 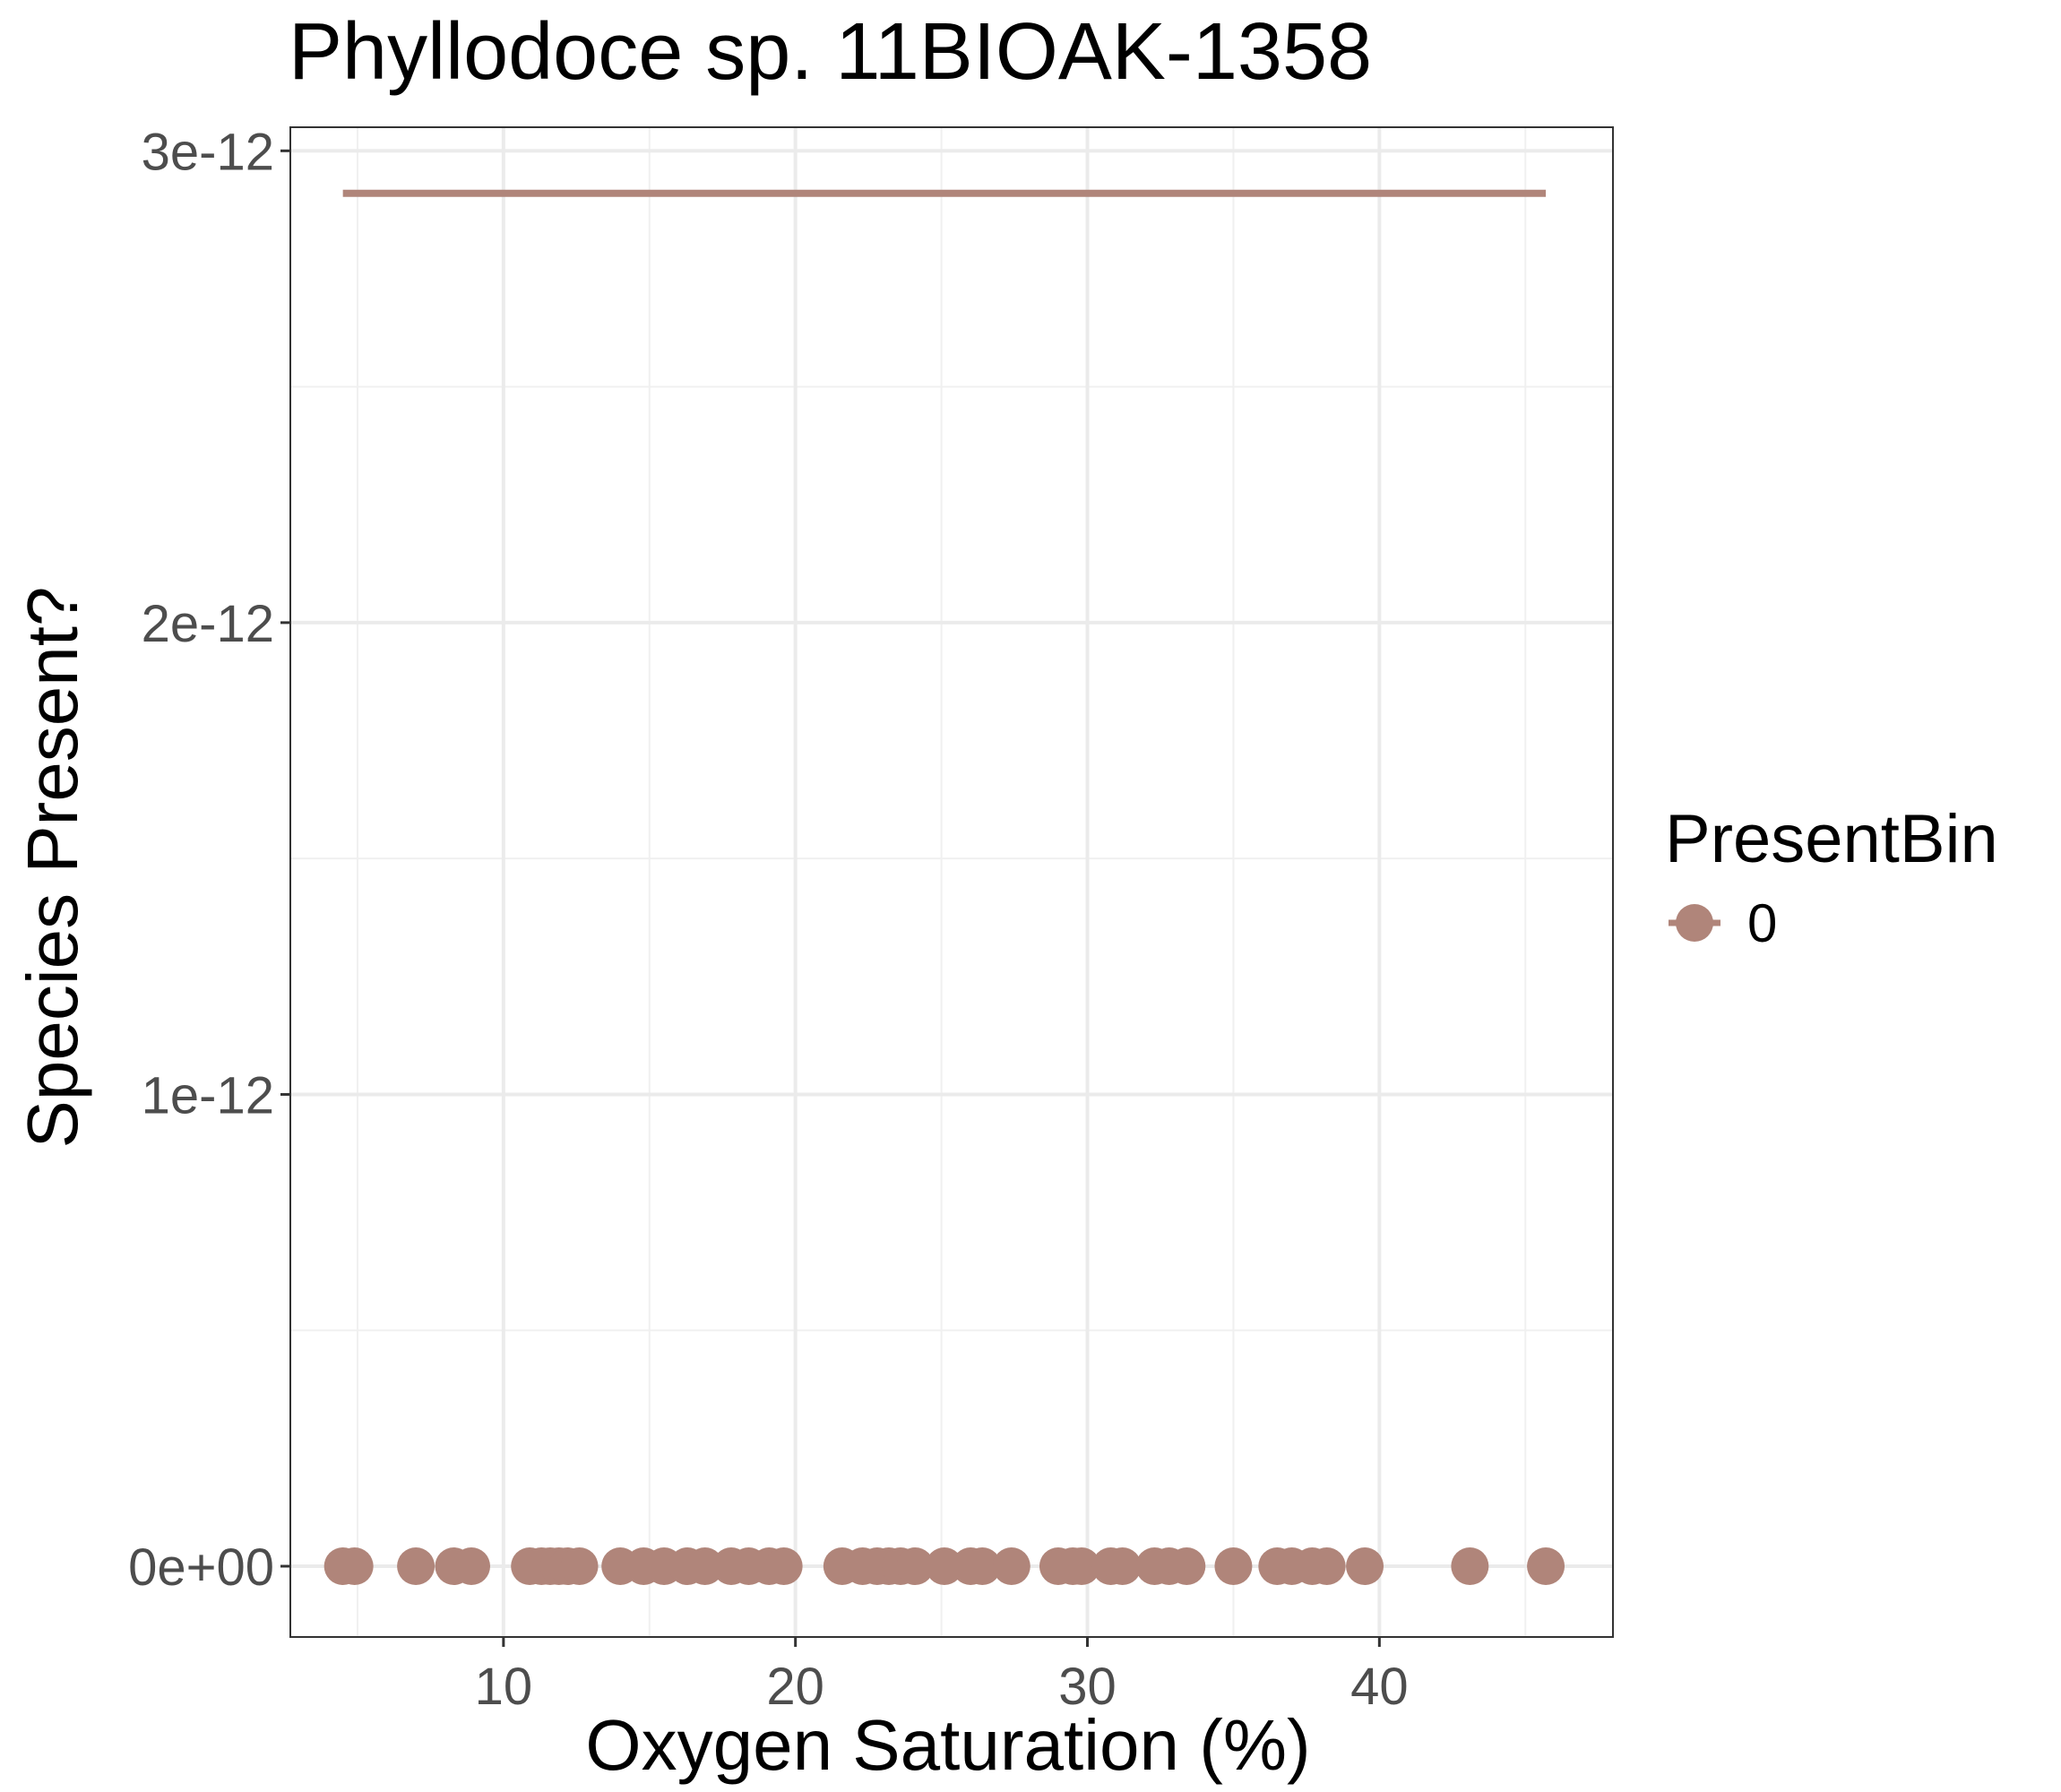 I want to click on x-tick-label: 10, so click(x=504, y=1687).